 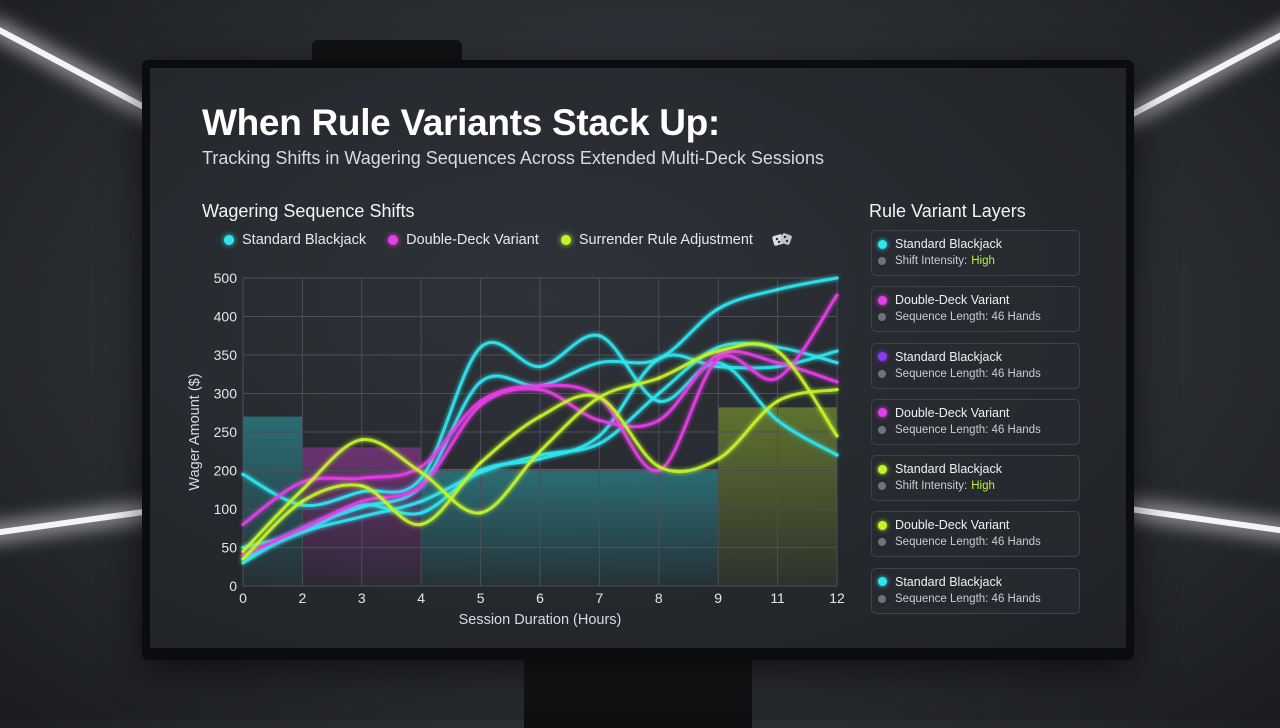 I want to click on legend-item-standard-blackjack: Standard Blackjack, so click(x=295, y=240).